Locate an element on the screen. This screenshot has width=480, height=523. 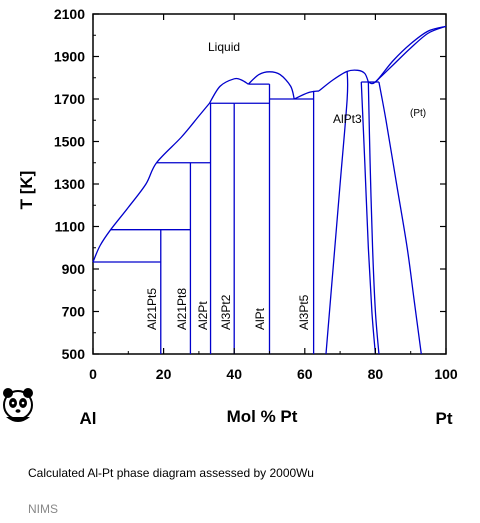
x-tick-label: 100 is located at coordinates (446, 374).